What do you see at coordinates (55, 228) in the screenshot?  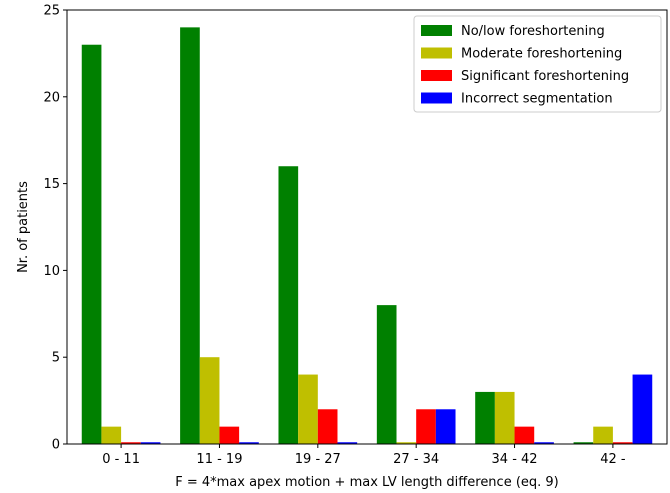 I see `y-axis: 0 5 10 15 20 25` at bounding box center [55, 228].